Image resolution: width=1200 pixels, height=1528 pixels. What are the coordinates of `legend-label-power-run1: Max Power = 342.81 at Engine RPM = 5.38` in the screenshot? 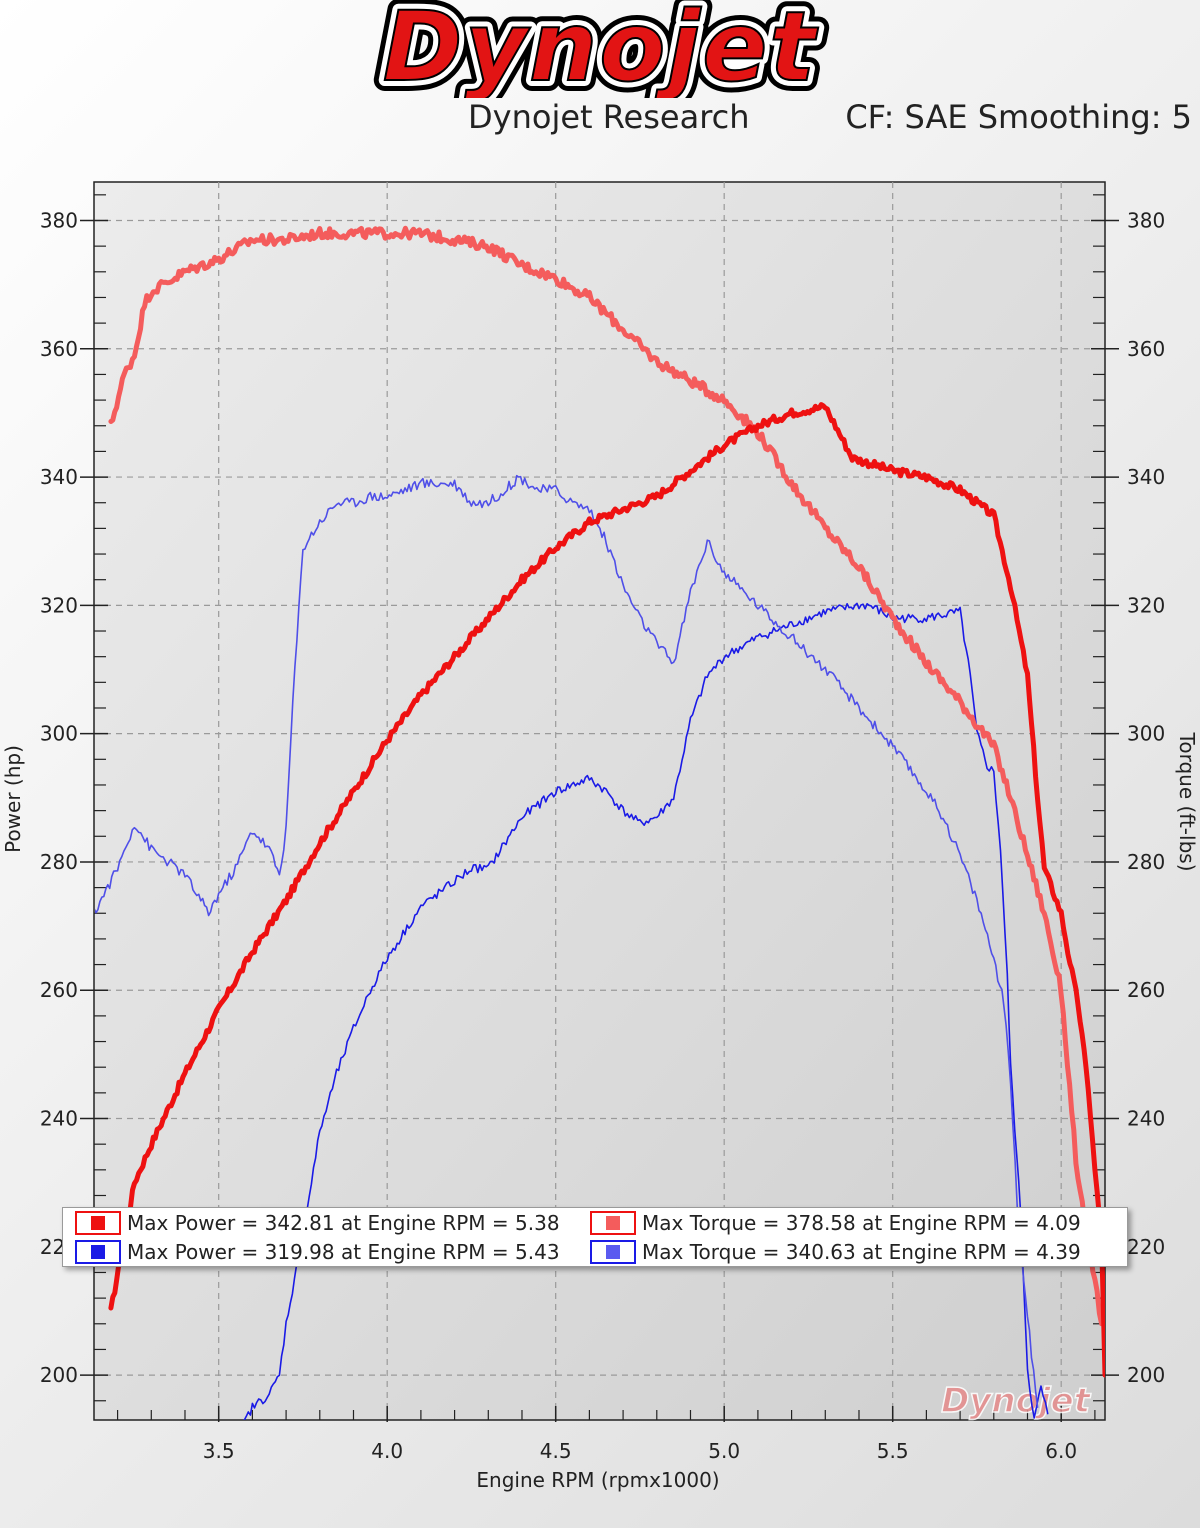 It's located at (343, 1222).